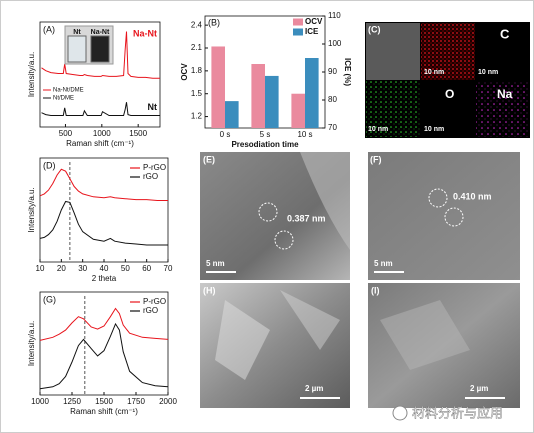 The width and height of the screenshot is (534, 433). I want to click on panel-label: (D), so click(49, 165).